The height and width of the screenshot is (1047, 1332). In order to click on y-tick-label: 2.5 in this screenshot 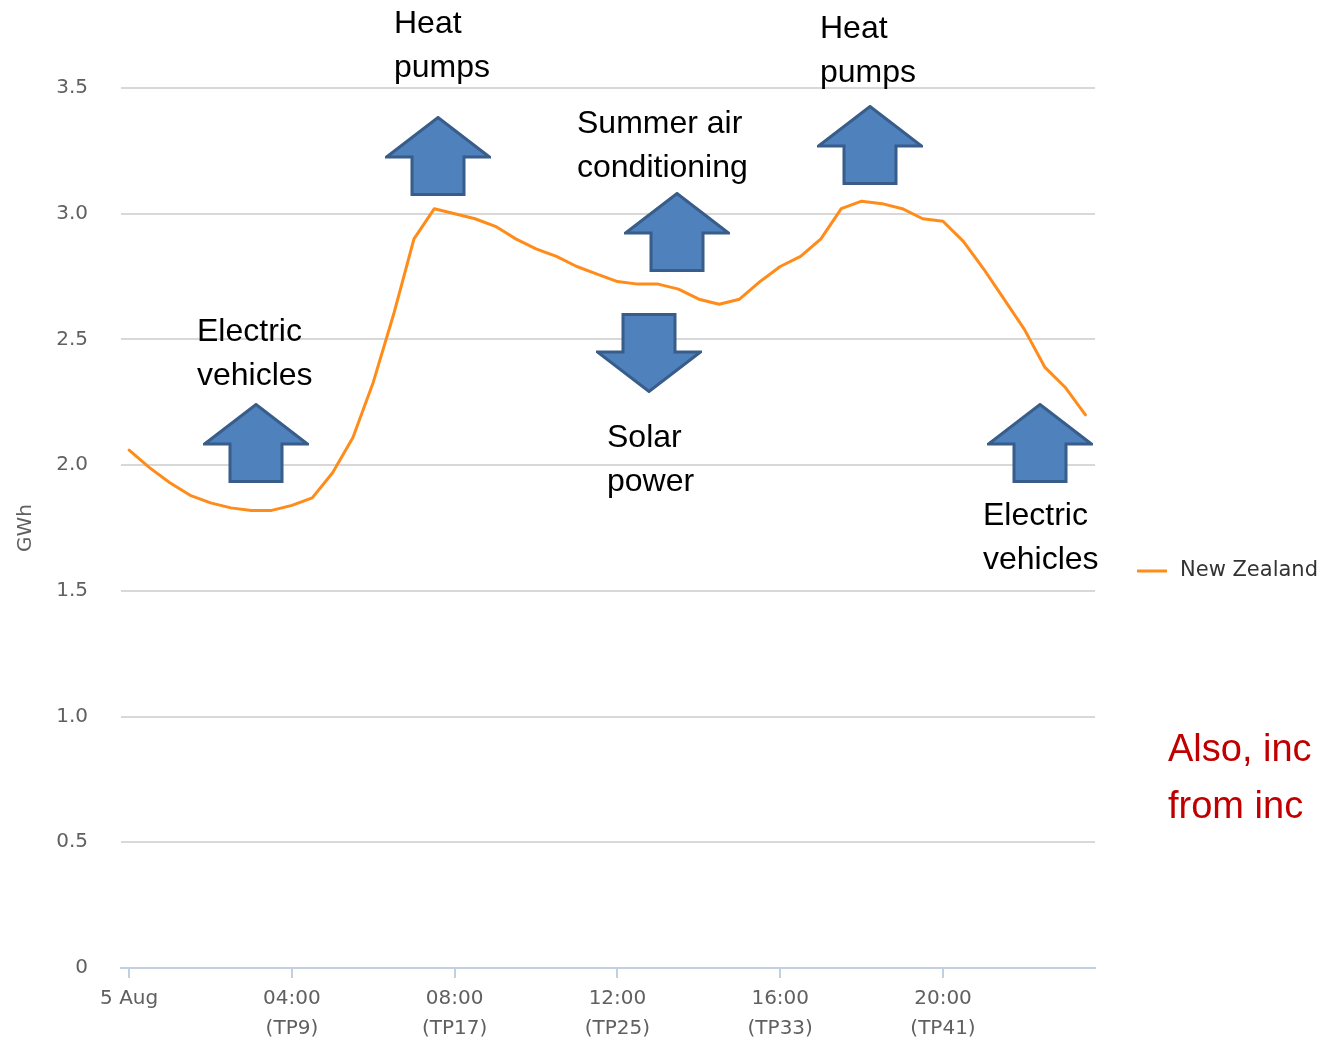, I will do `click(72, 337)`.